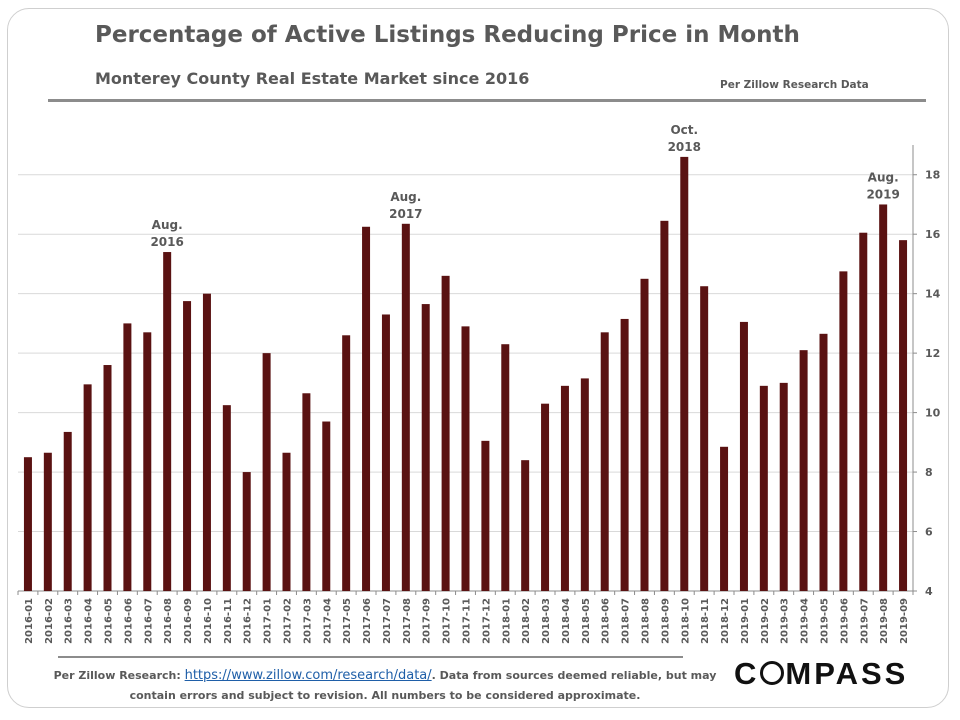 Image resolution: width=960 pixels, height=720 pixels. Describe the element at coordinates (626, 621) in the screenshot. I see `x-tick-label: 2018-07` at that location.